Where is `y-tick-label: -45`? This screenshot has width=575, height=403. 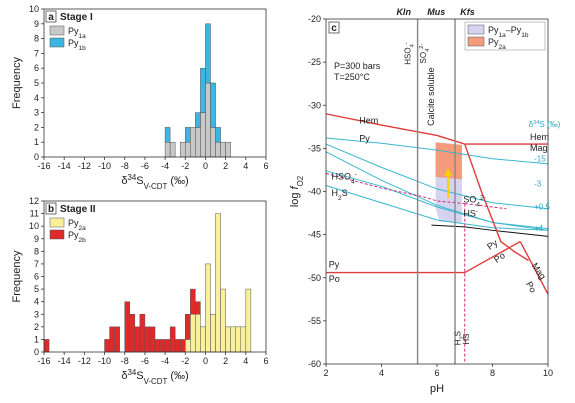
y-tick-label: -45 is located at coordinates (314, 235).